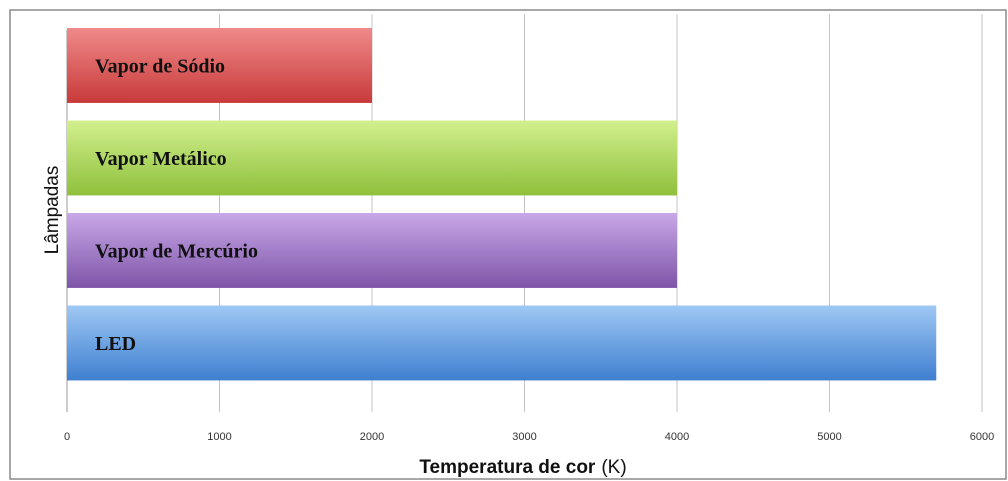 The height and width of the screenshot is (481, 1008). I want to click on x-tick-labels: 0 1000 2000 3000 4000 5000 6000, so click(529, 437).